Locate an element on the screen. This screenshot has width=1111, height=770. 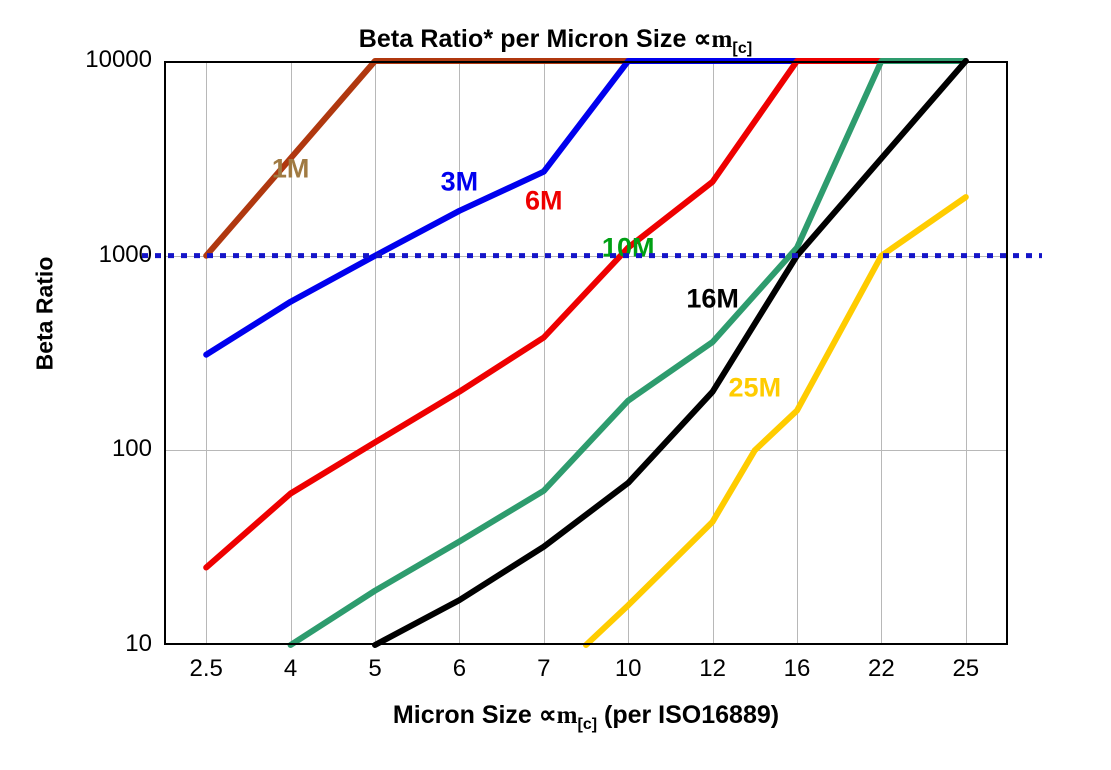
series-label-3M: 3M is located at coordinates (459, 181).